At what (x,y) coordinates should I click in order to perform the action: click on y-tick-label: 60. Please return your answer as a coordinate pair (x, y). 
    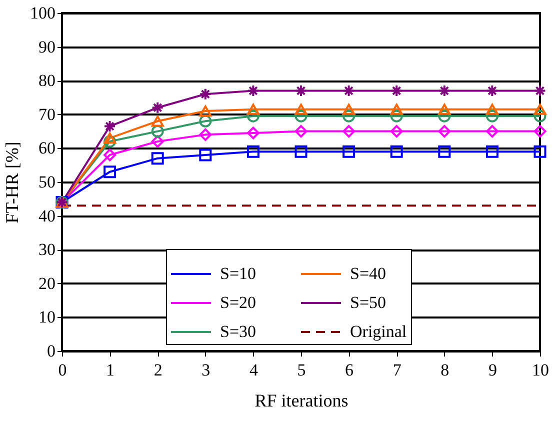
    Looking at the image, I should click on (47, 148).